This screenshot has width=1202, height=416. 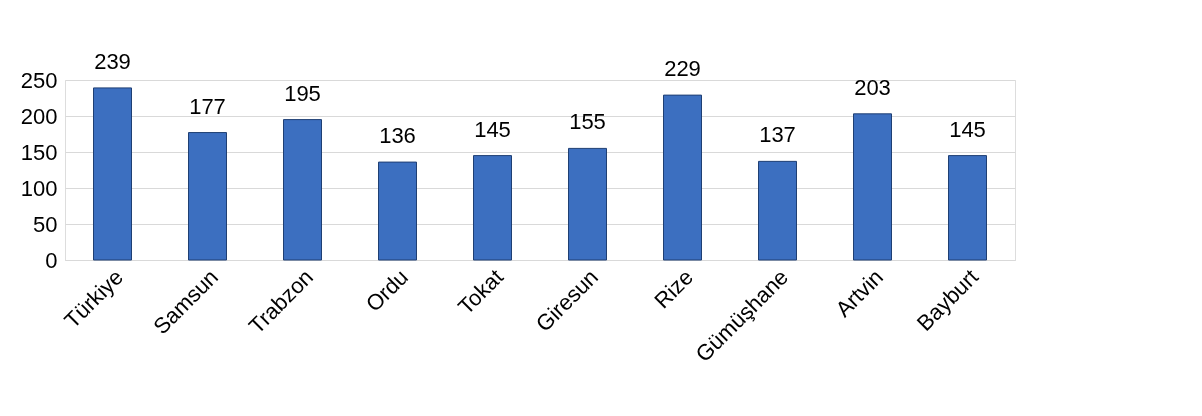 What do you see at coordinates (587, 122) in the screenshot?
I see `data-label: 155` at bounding box center [587, 122].